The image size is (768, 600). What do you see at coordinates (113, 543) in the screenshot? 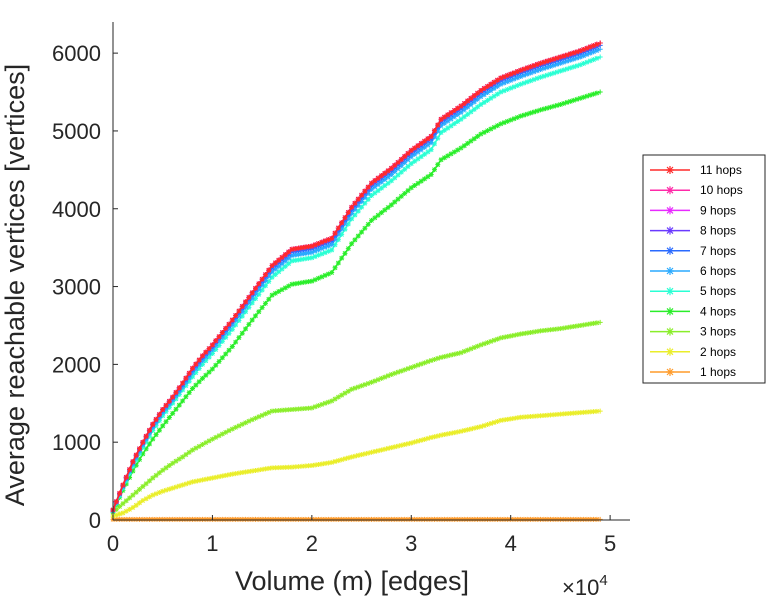
I see `x-tick-label: 0` at bounding box center [113, 543].